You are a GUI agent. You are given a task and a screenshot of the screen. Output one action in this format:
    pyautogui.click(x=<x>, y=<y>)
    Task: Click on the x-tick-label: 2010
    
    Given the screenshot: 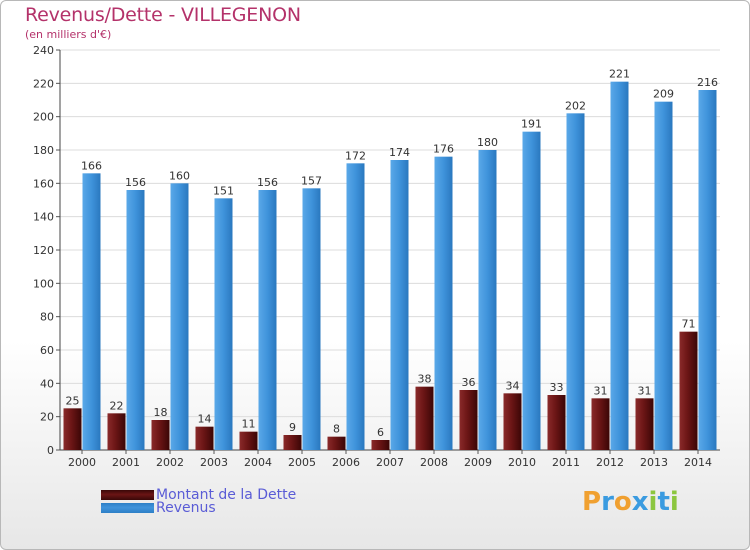 What is the action you would take?
    pyautogui.click(x=522, y=462)
    